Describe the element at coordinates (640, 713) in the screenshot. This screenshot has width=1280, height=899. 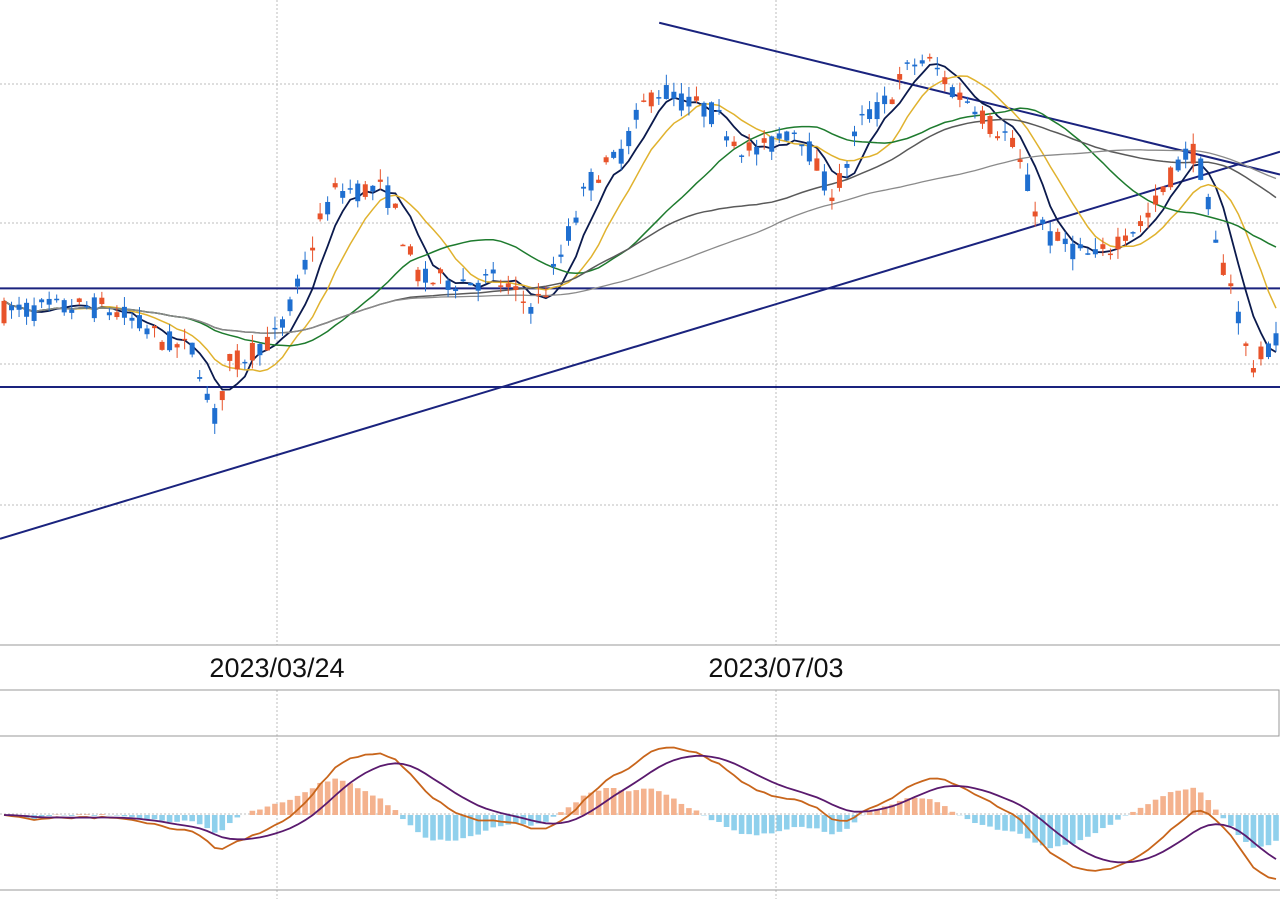
I see `subpanel-header-frame` at that location.